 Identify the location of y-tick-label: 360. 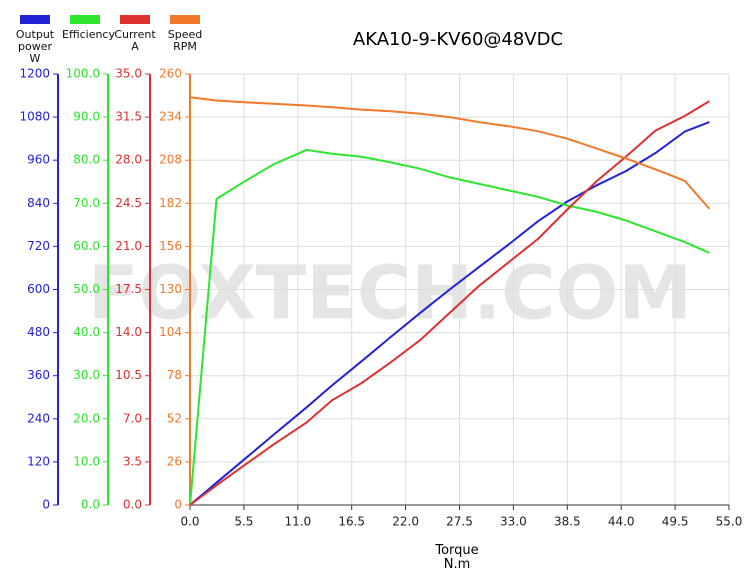
(38, 375).